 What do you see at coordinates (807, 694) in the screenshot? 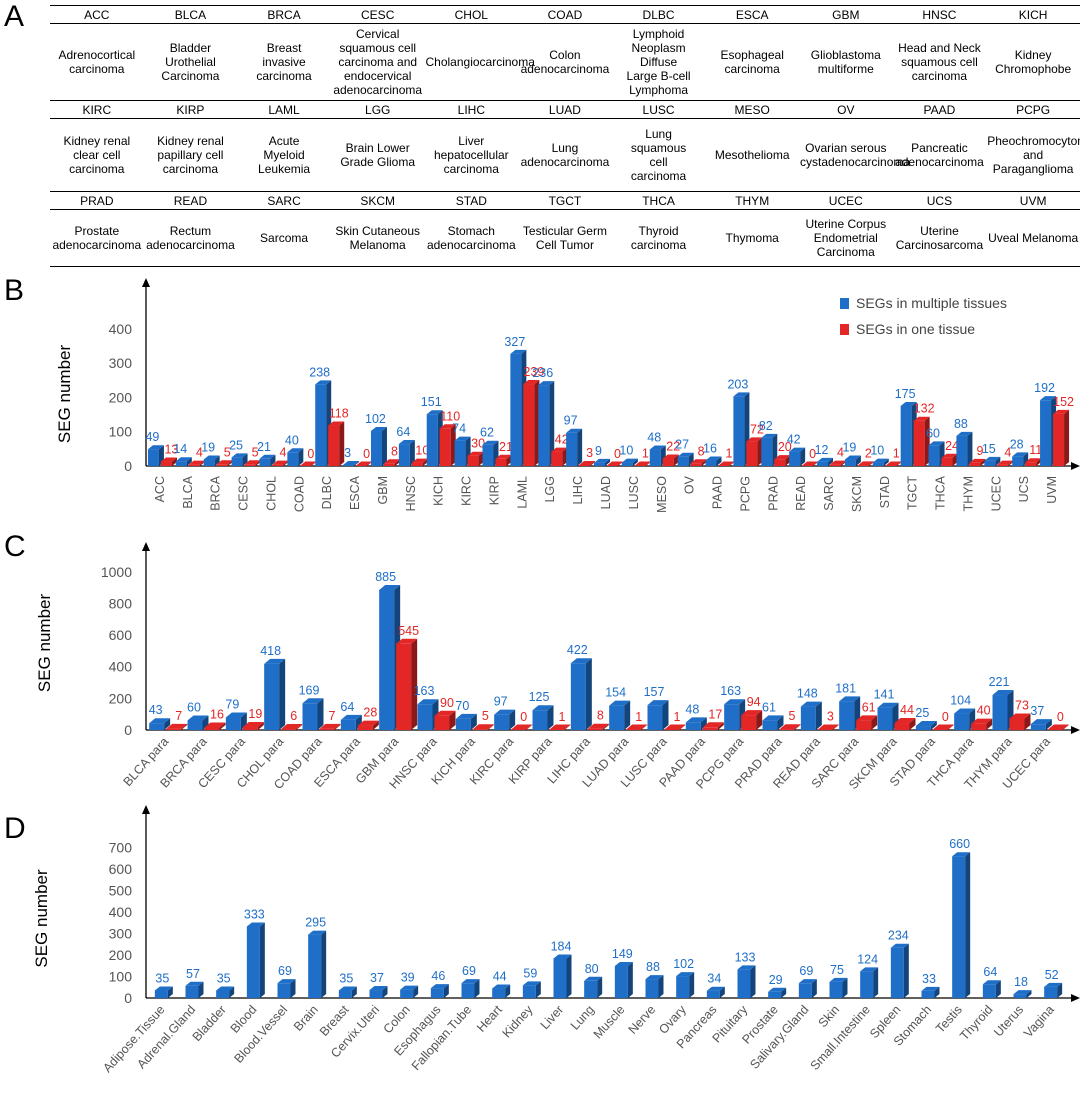
I see `data-label: 148` at bounding box center [807, 694].